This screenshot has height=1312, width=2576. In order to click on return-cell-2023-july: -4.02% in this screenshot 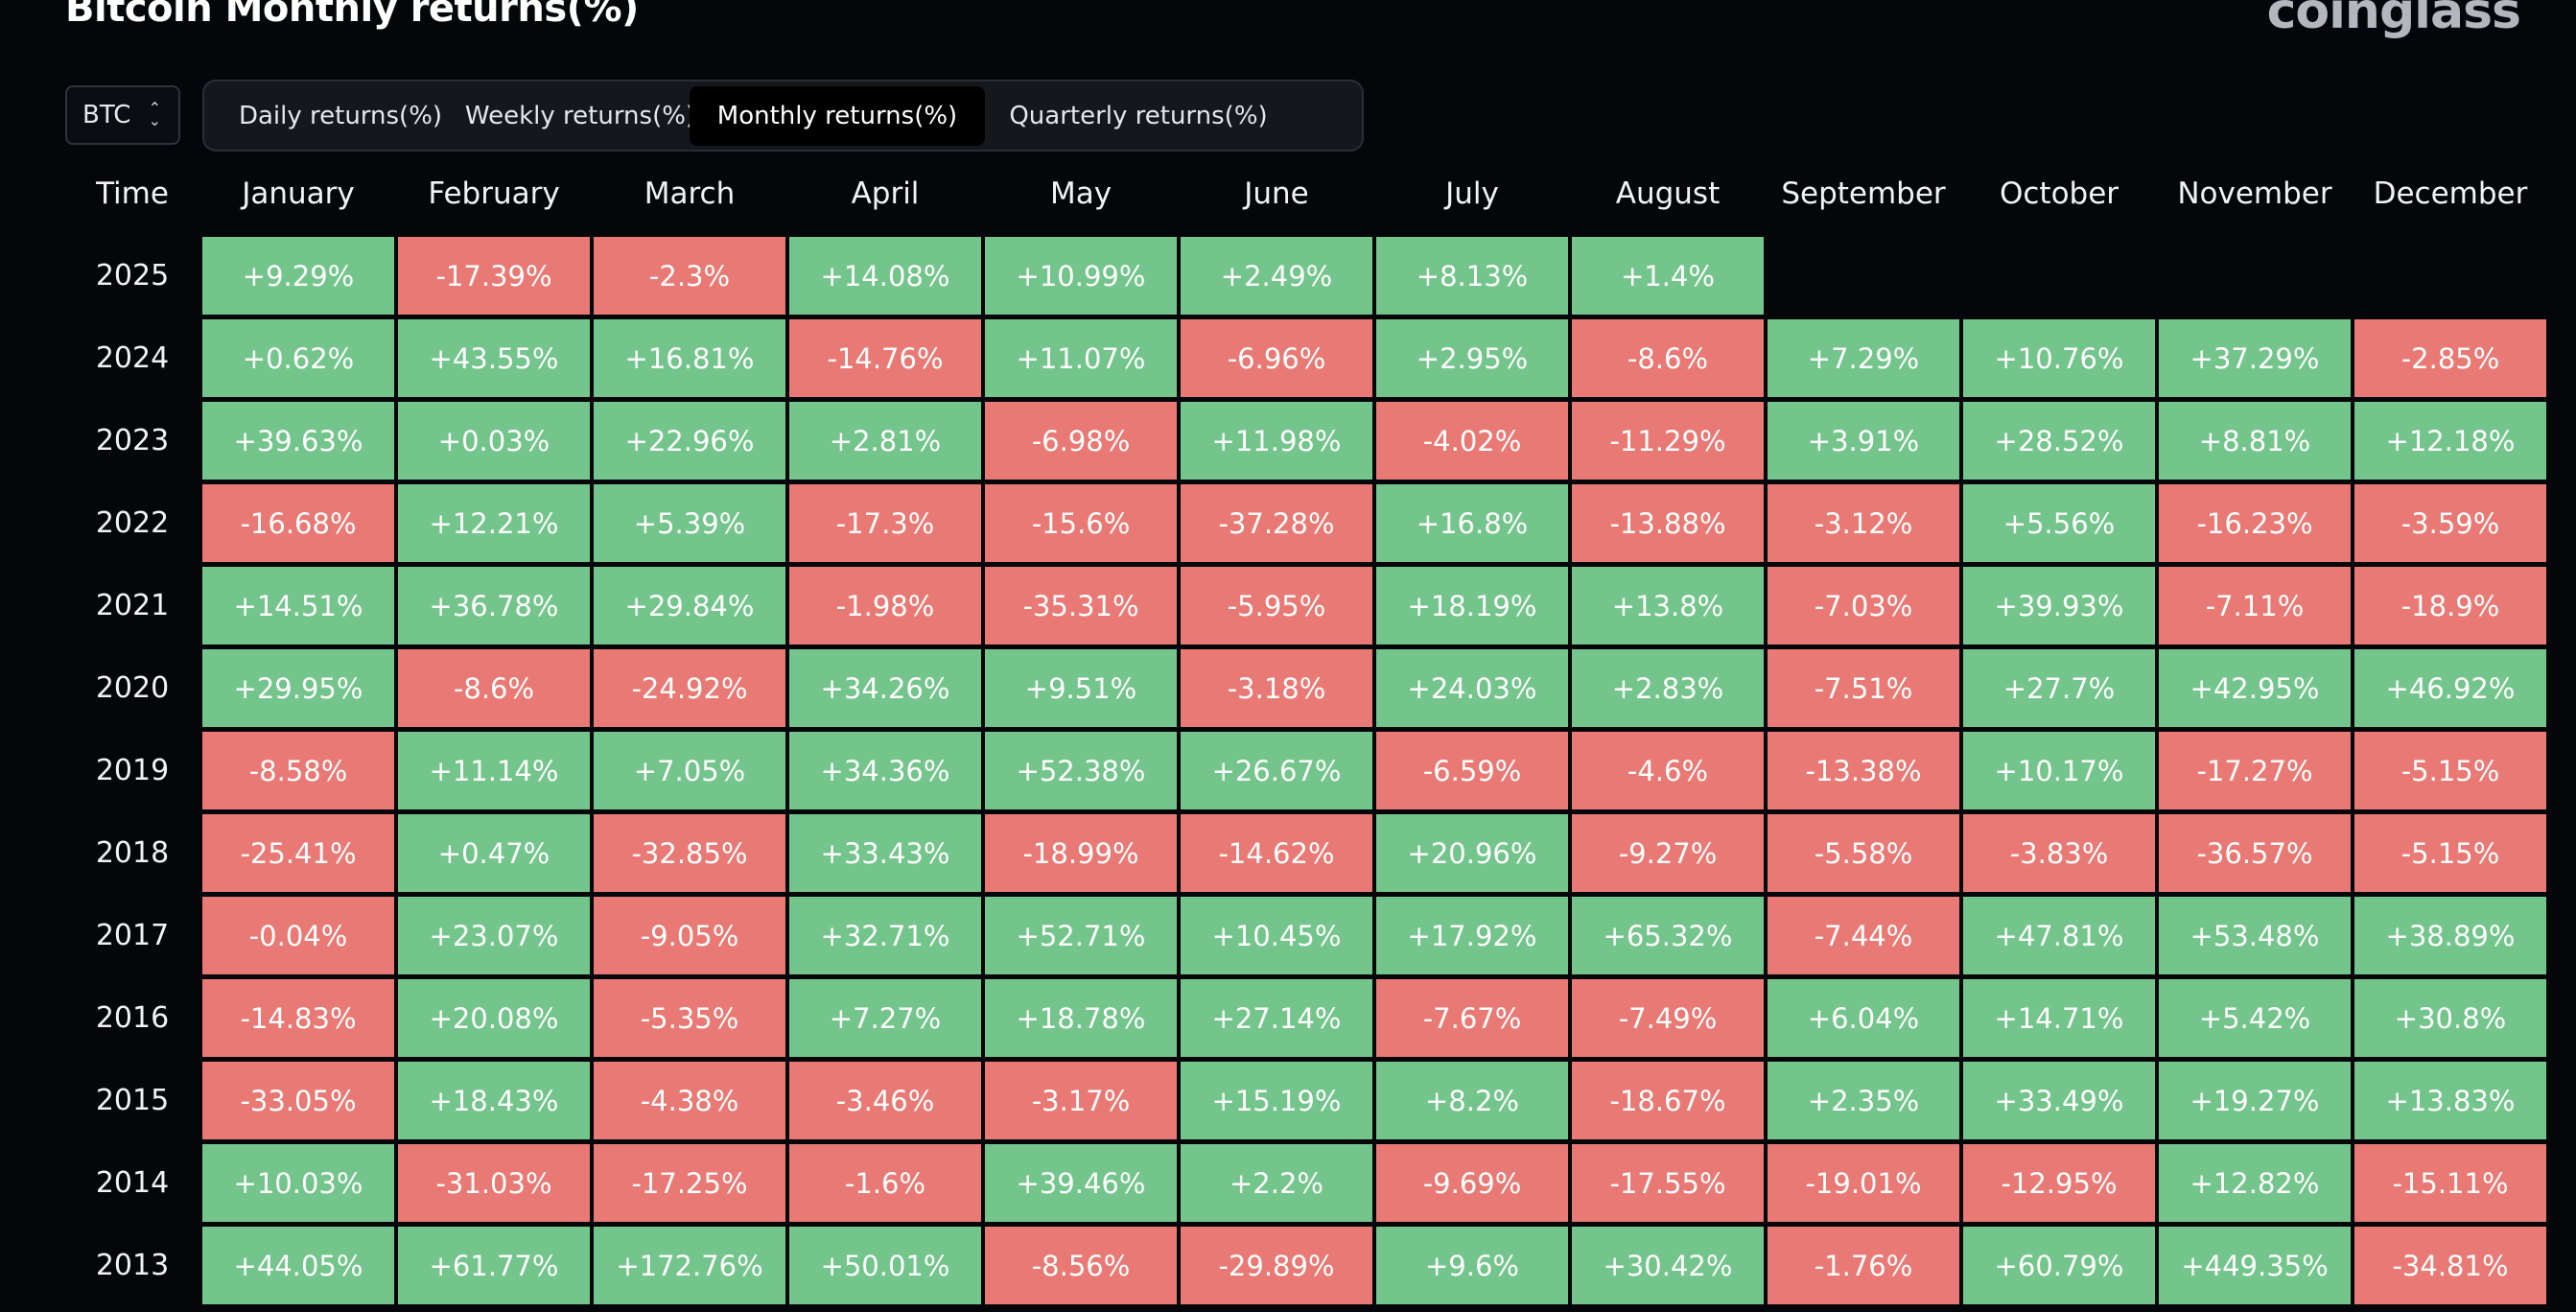, I will do `click(1472, 441)`.